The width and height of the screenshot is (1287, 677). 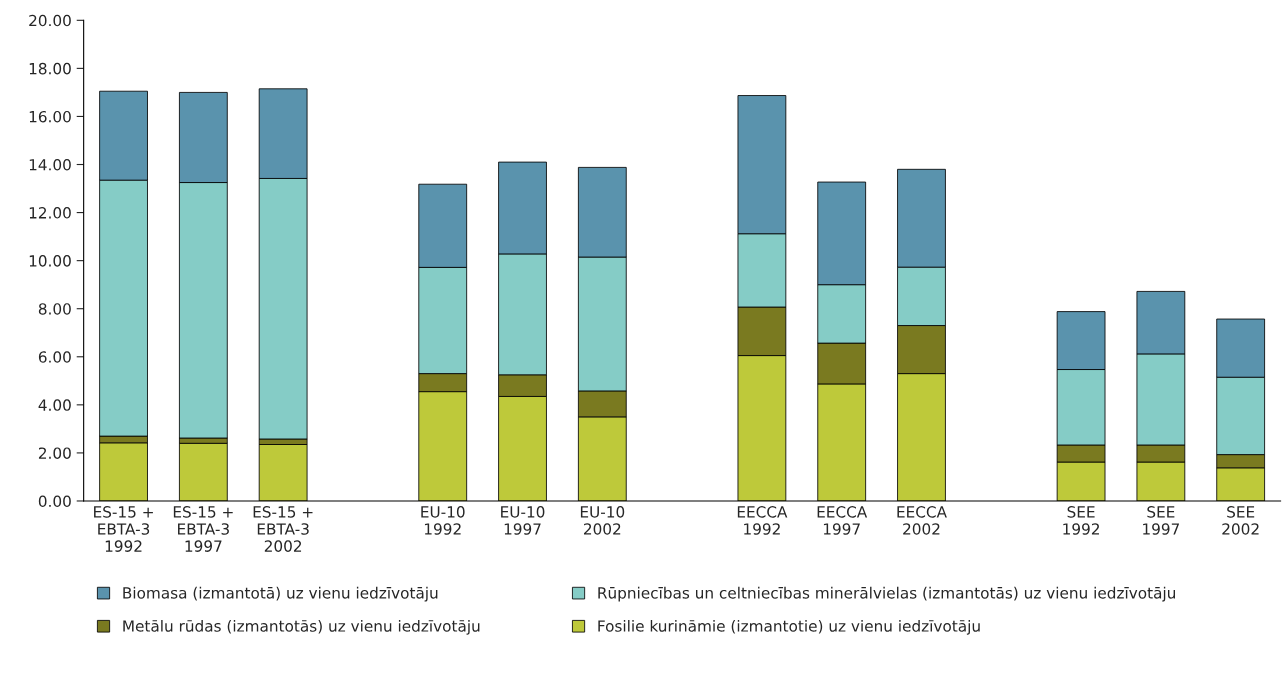 What do you see at coordinates (123, 529) in the screenshot?
I see `x-tick-label: ES-15 + EBTA-3 1992` at bounding box center [123, 529].